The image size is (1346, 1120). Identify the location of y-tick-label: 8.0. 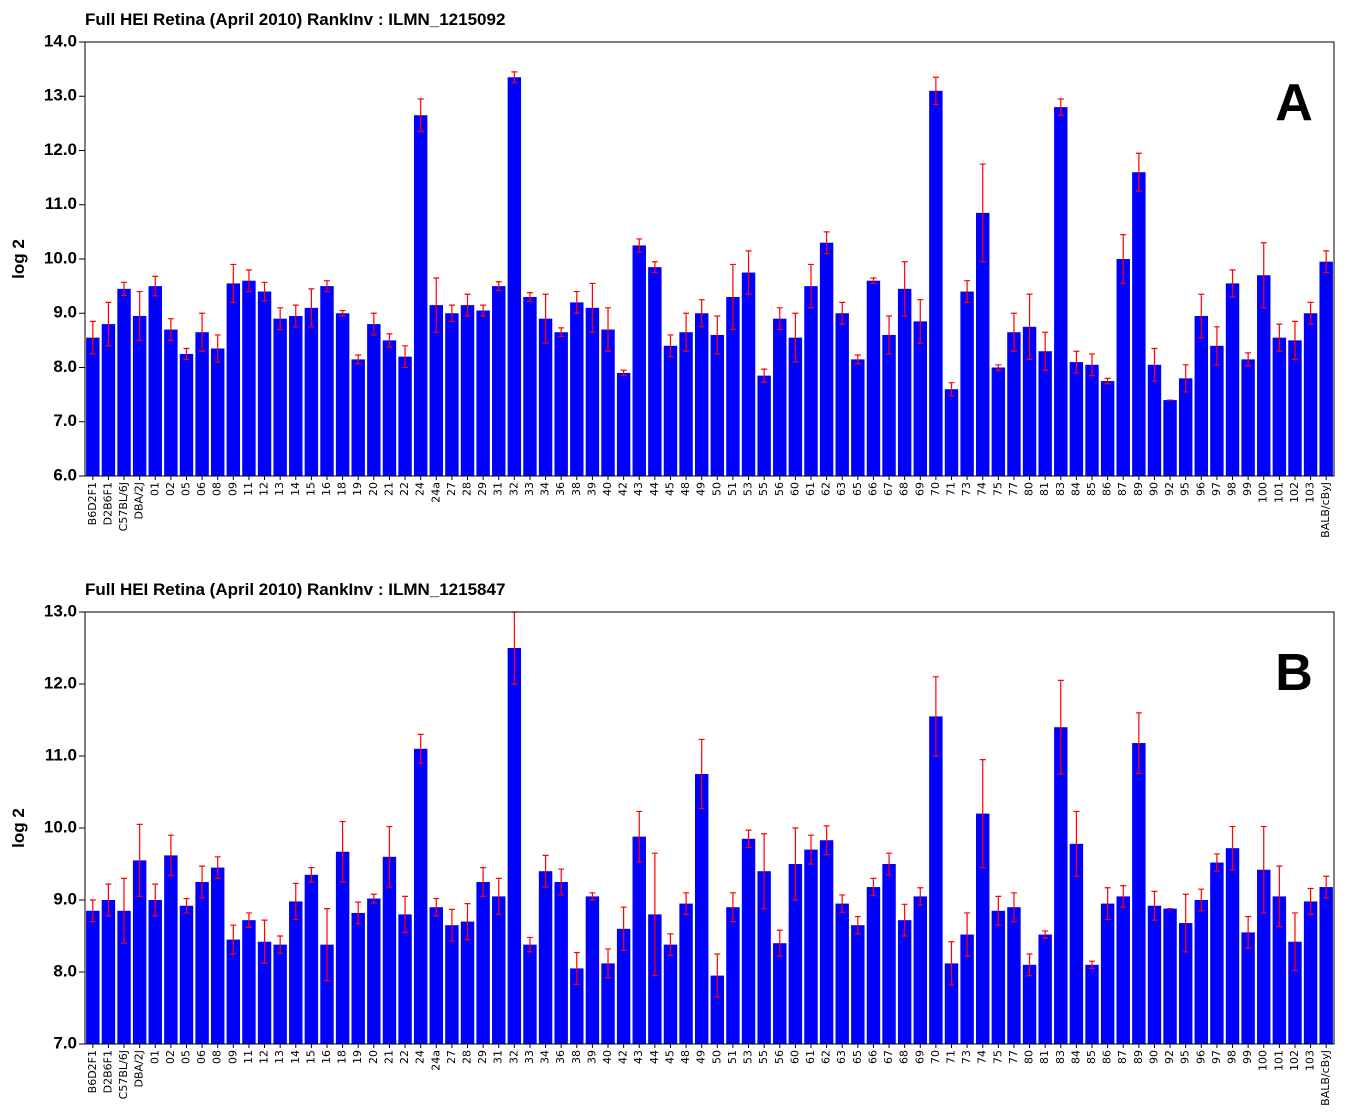
(65, 970).